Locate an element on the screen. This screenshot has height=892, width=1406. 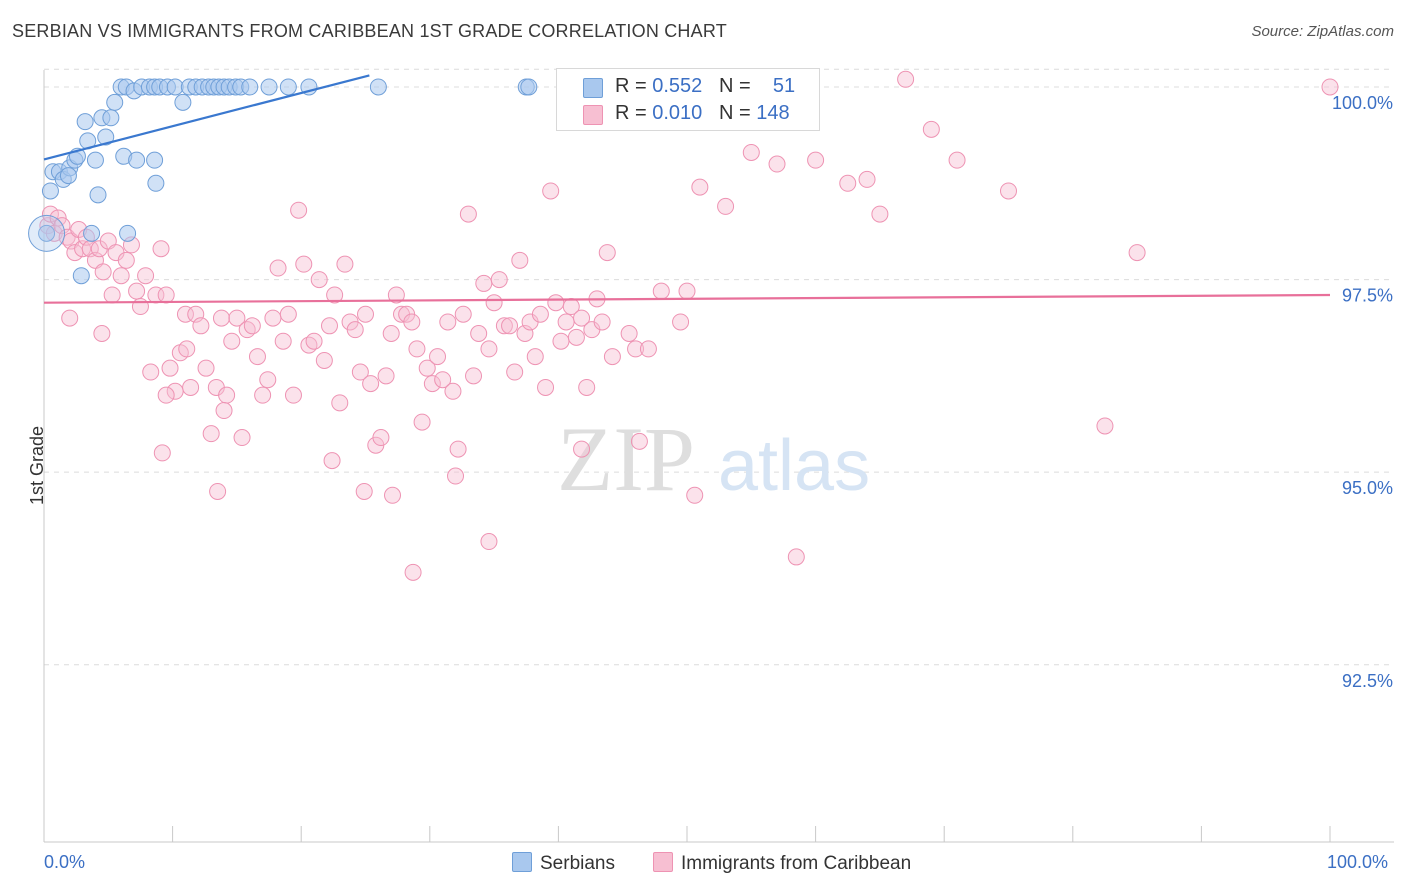
series-legend: Serbians Immigrants from Caribbean is located at coordinates (703, 864).